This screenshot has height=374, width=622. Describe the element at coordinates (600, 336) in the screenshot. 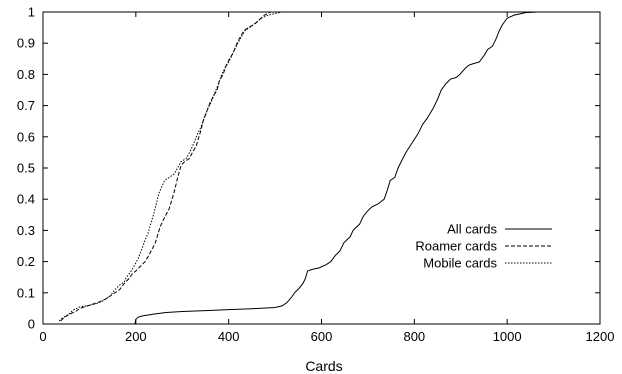

I see `x-tick-label: 1200` at that location.